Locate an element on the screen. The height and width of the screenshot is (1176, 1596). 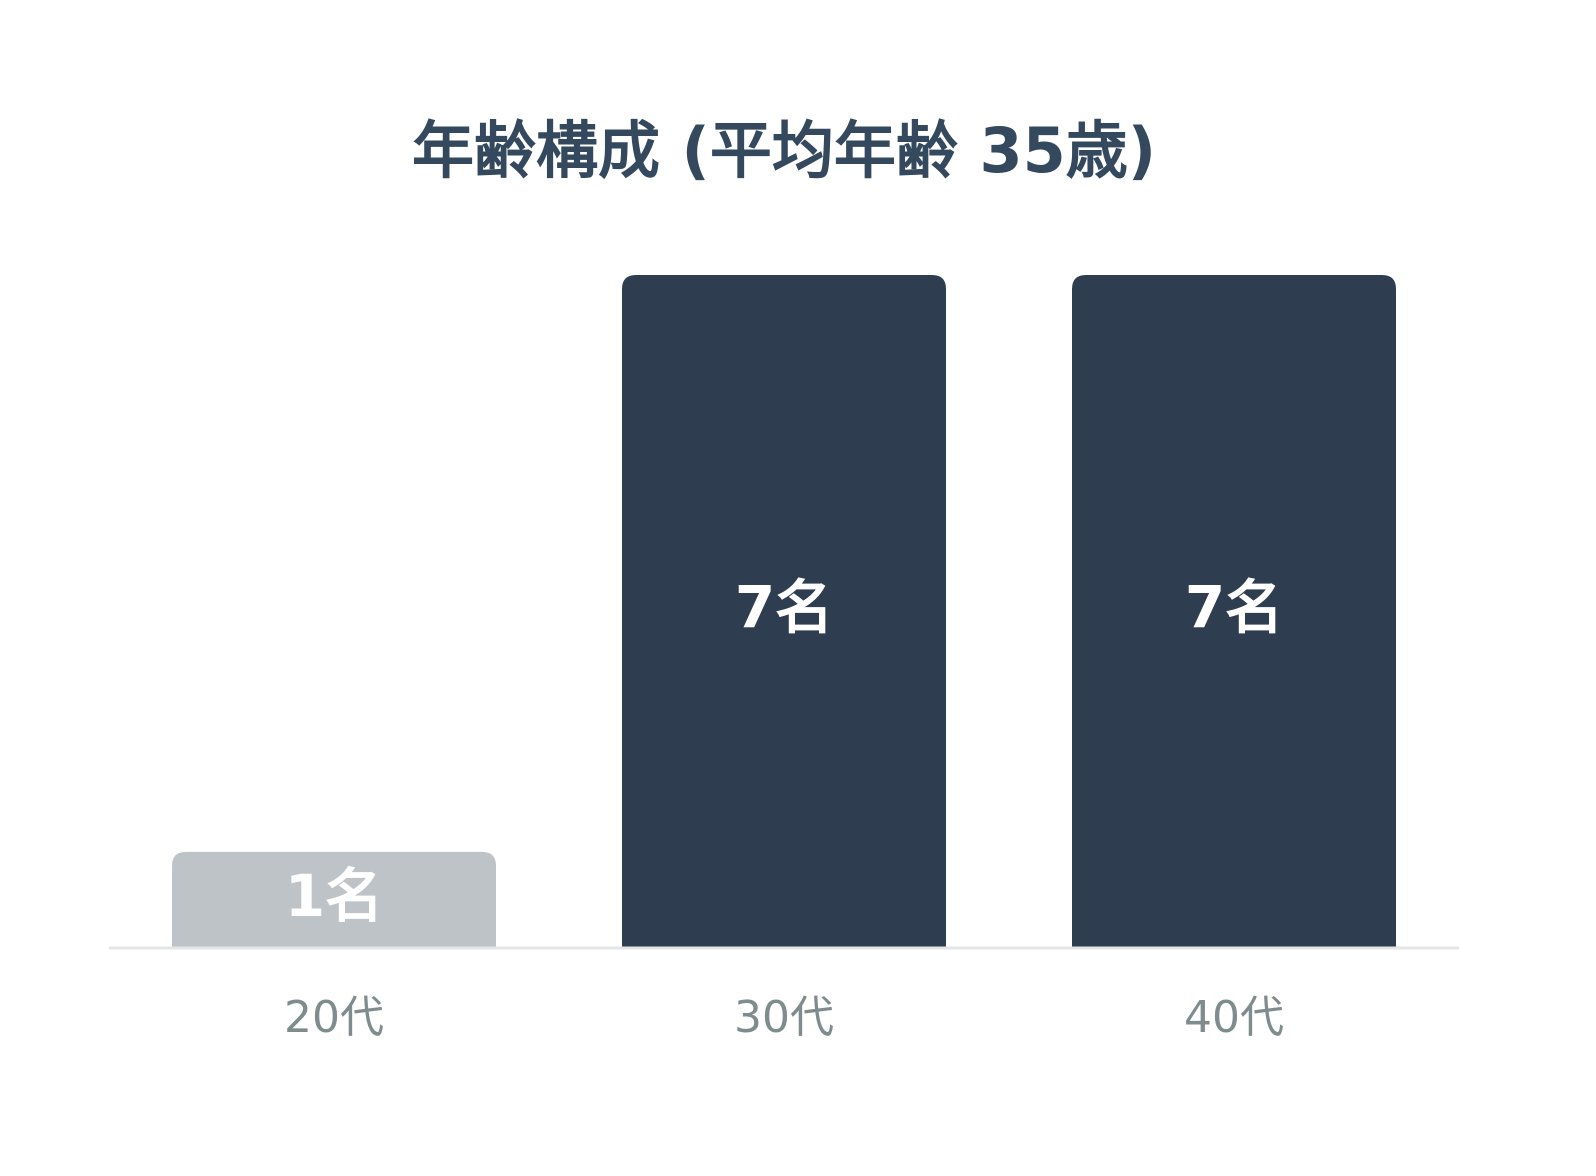
x-tick-label: 20代 is located at coordinates (334, 1017).